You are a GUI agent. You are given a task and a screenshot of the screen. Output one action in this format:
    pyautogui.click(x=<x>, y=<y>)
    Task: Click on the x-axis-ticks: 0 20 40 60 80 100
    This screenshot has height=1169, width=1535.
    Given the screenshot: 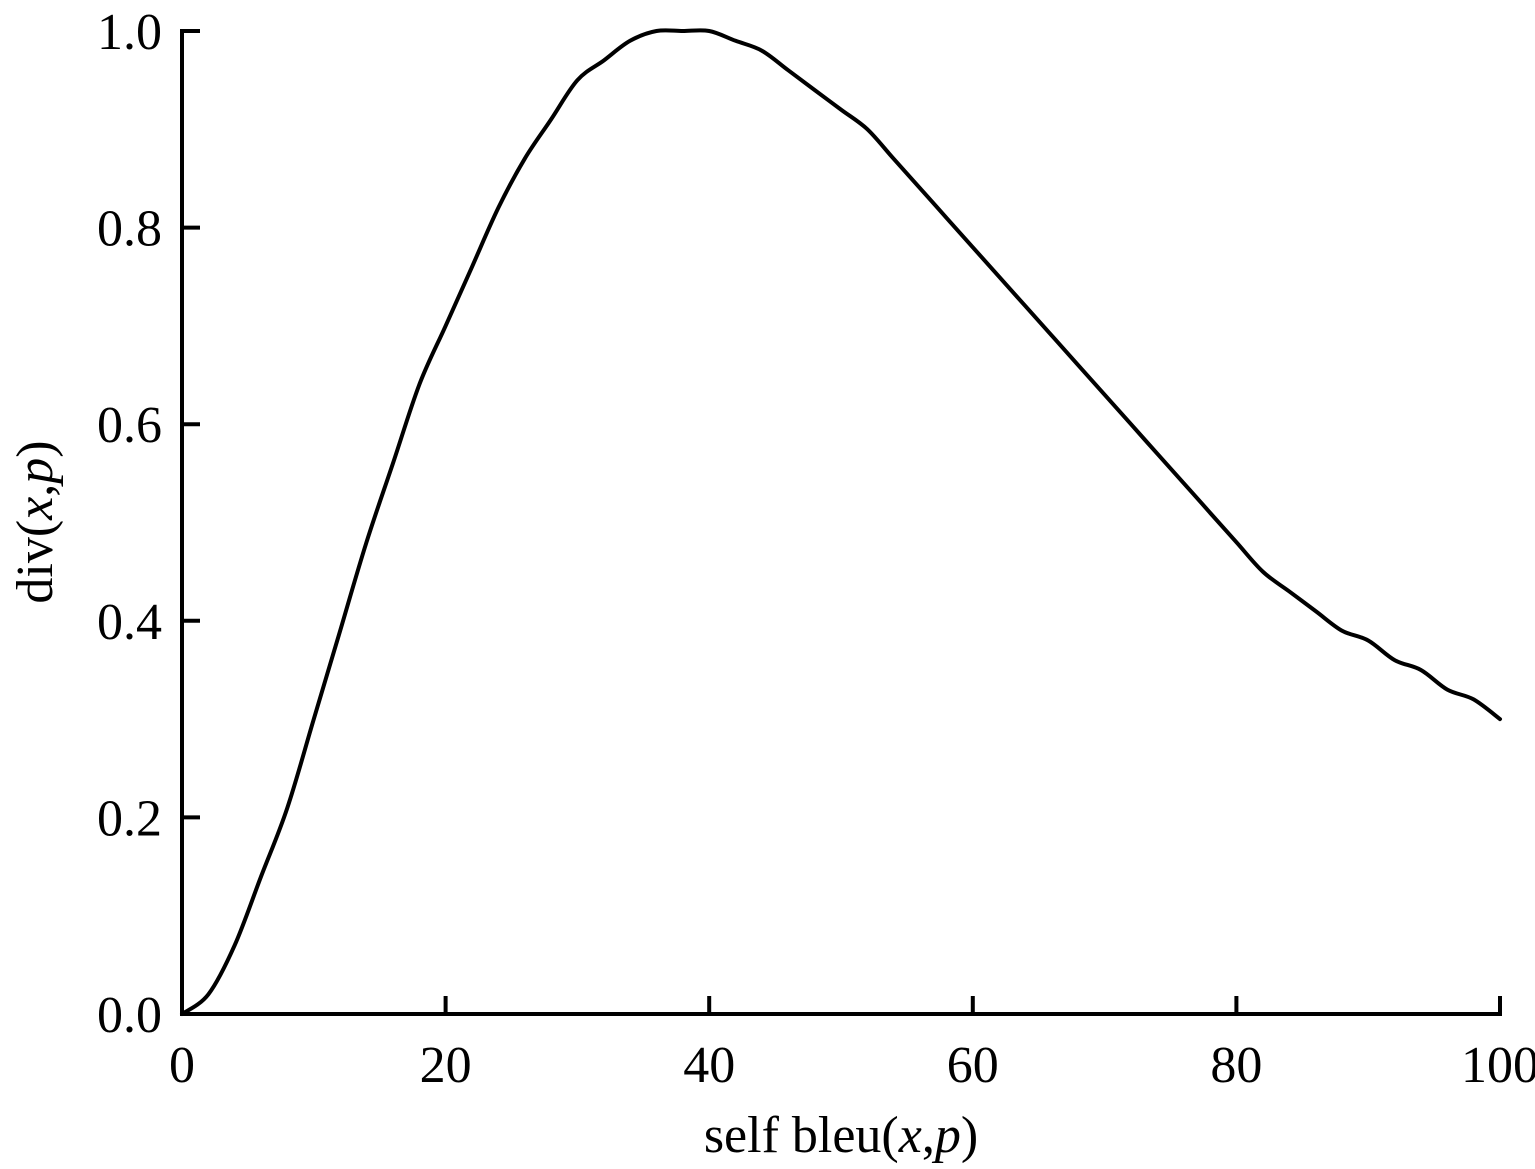 What is the action you would take?
    pyautogui.click(x=852, y=1045)
    